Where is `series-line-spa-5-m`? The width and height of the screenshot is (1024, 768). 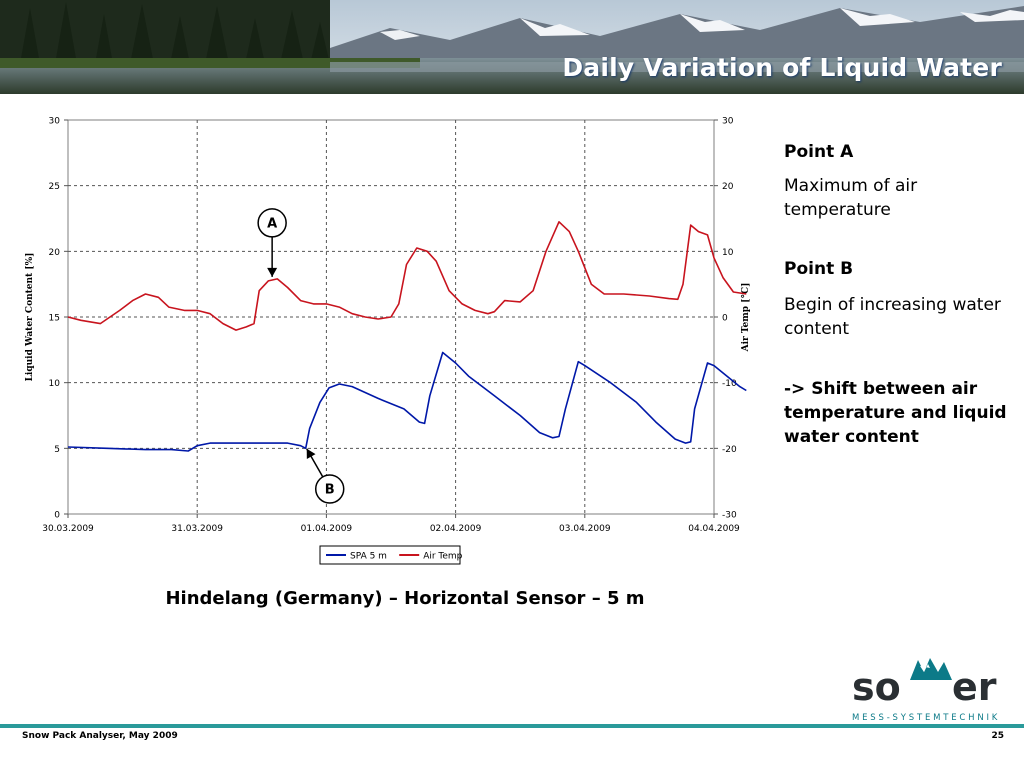
series-line-spa-5-m is located at coordinates (407, 401).